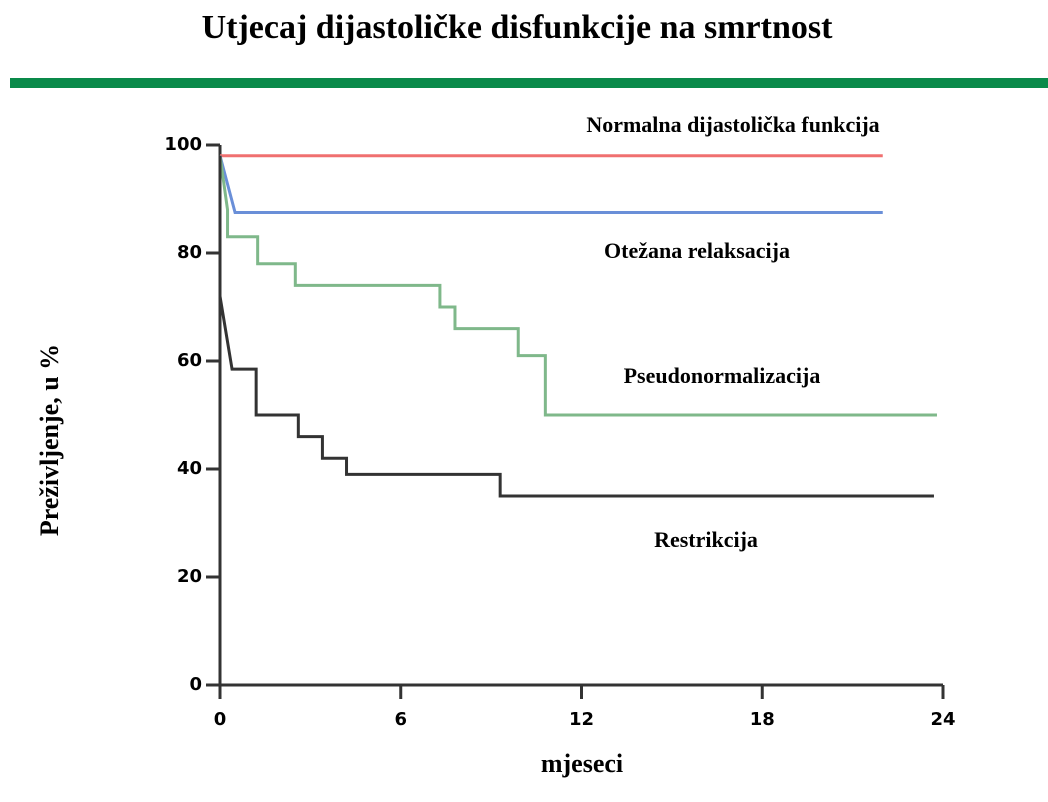 Image resolution: width=1048 pixels, height=802 pixels. I want to click on x-tick-label: 6, so click(400, 719).